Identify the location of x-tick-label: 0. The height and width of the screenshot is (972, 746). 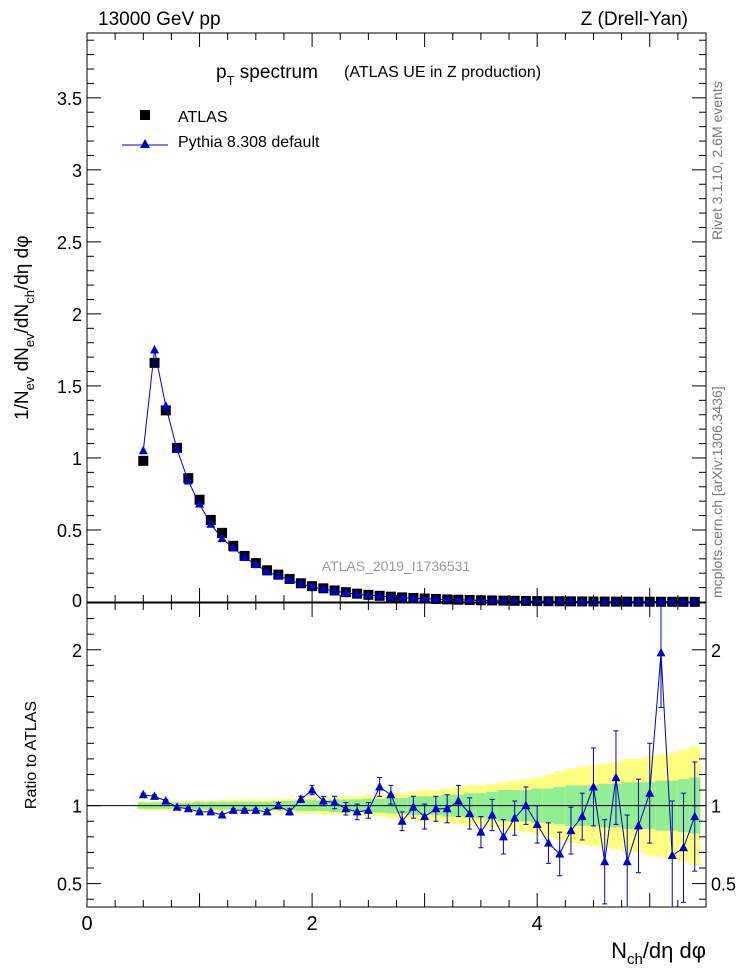
(86, 924).